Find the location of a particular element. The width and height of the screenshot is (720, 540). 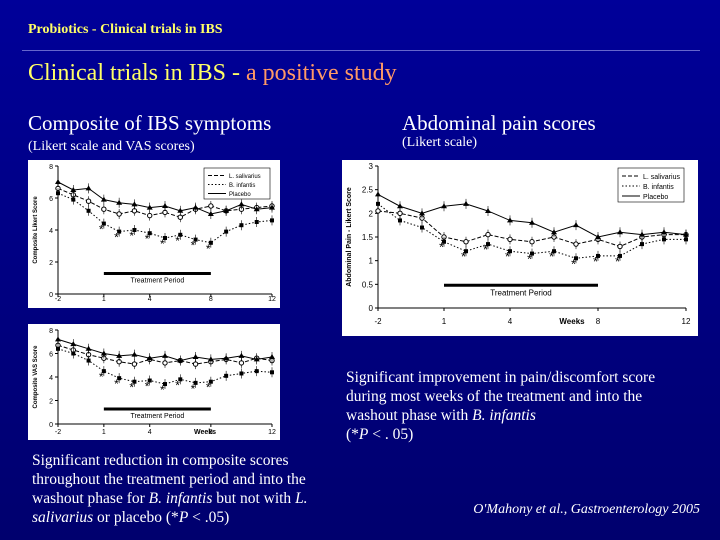

y-tick-label: 1 is located at coordinates (371, 261).